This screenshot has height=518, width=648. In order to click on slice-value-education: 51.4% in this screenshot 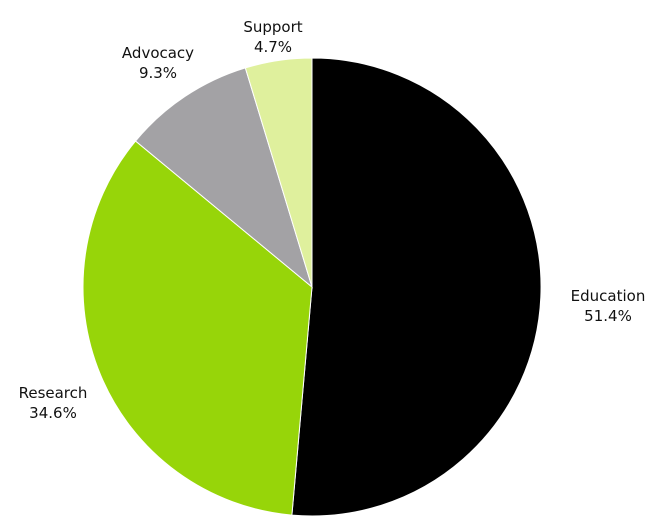, I will do `click(608, 316)`.